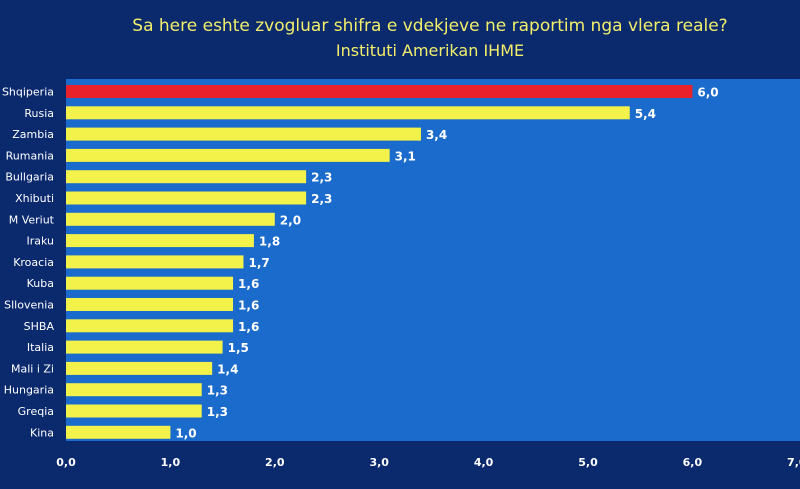 The image size is (800, 489). What do you see at coordinates (40, 347) in the screenshot?
I see `category-label: Italia` at bounding box center [40, 347].